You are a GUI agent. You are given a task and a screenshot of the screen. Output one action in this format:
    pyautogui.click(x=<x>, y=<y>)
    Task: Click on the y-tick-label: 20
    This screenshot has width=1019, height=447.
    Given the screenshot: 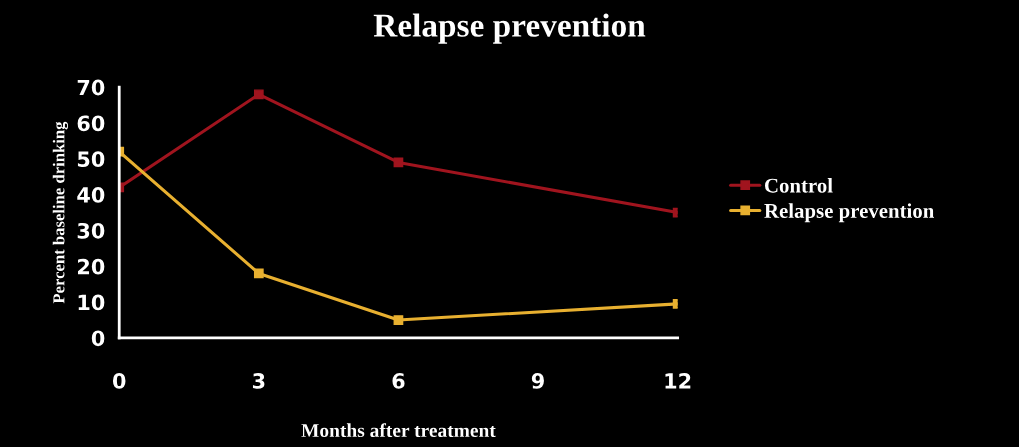 What is the action you would take?
    pyautogui.click(x=91, y=266)
    